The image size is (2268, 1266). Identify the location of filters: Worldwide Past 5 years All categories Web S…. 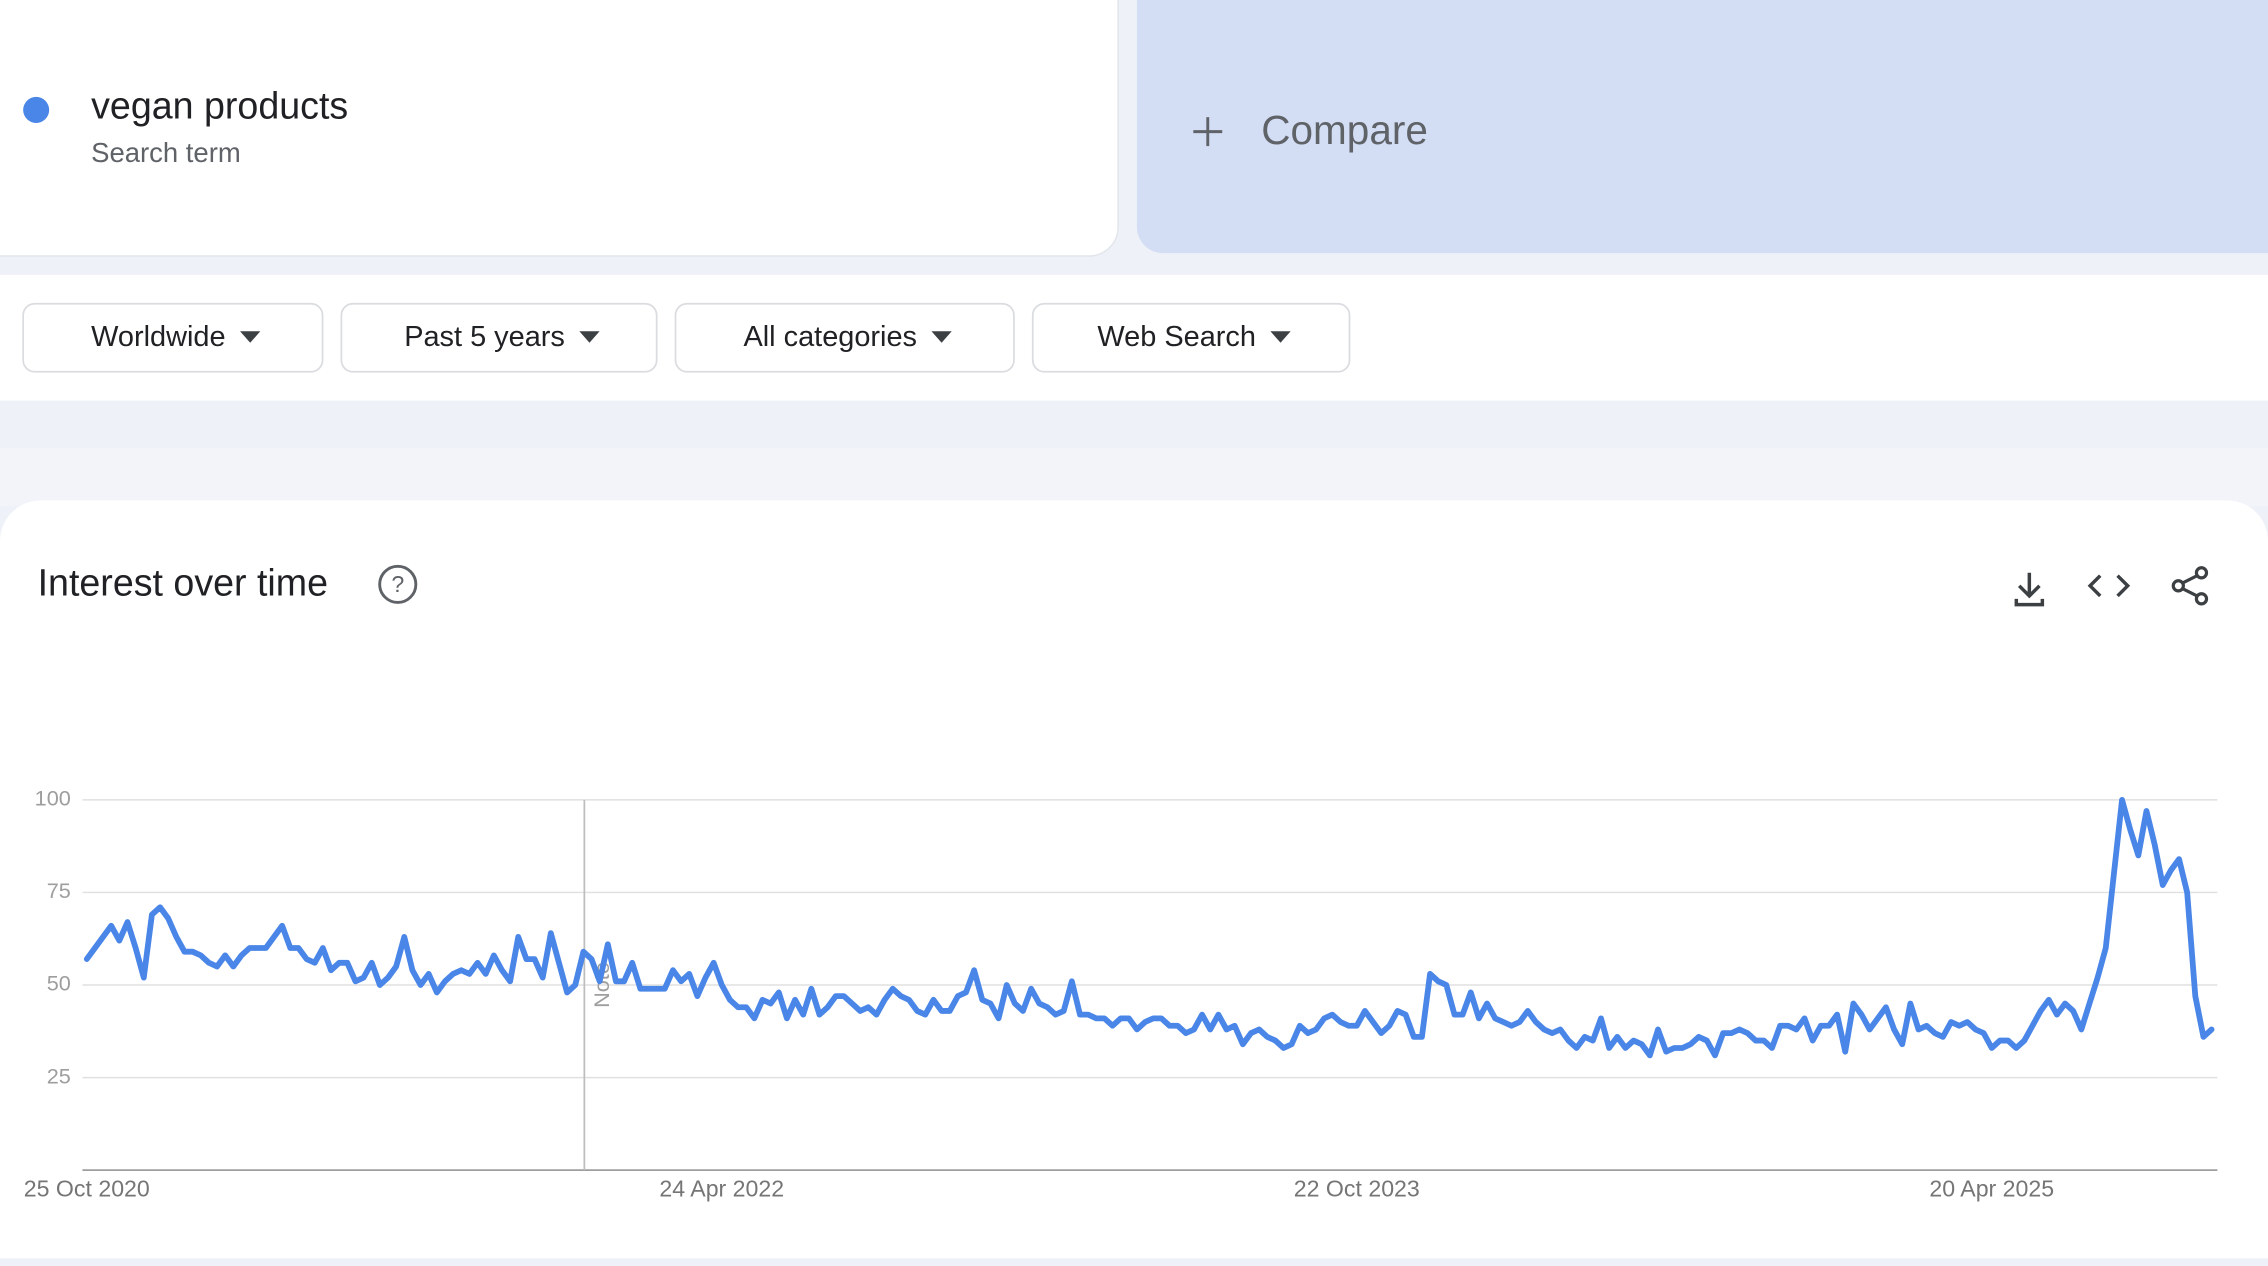
(686, 337).